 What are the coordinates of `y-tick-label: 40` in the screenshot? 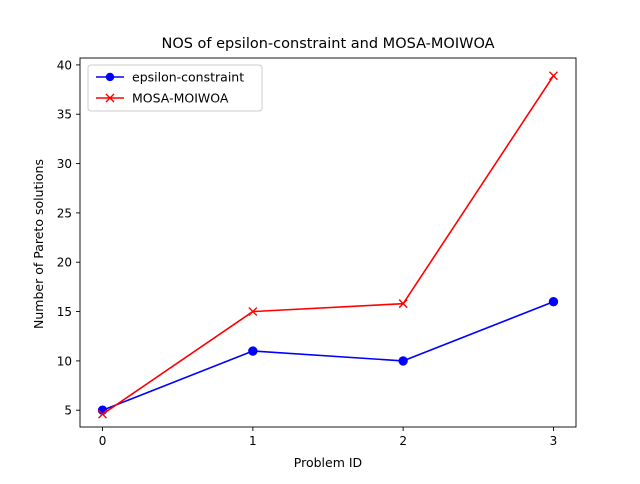 It's located at (64, 65).